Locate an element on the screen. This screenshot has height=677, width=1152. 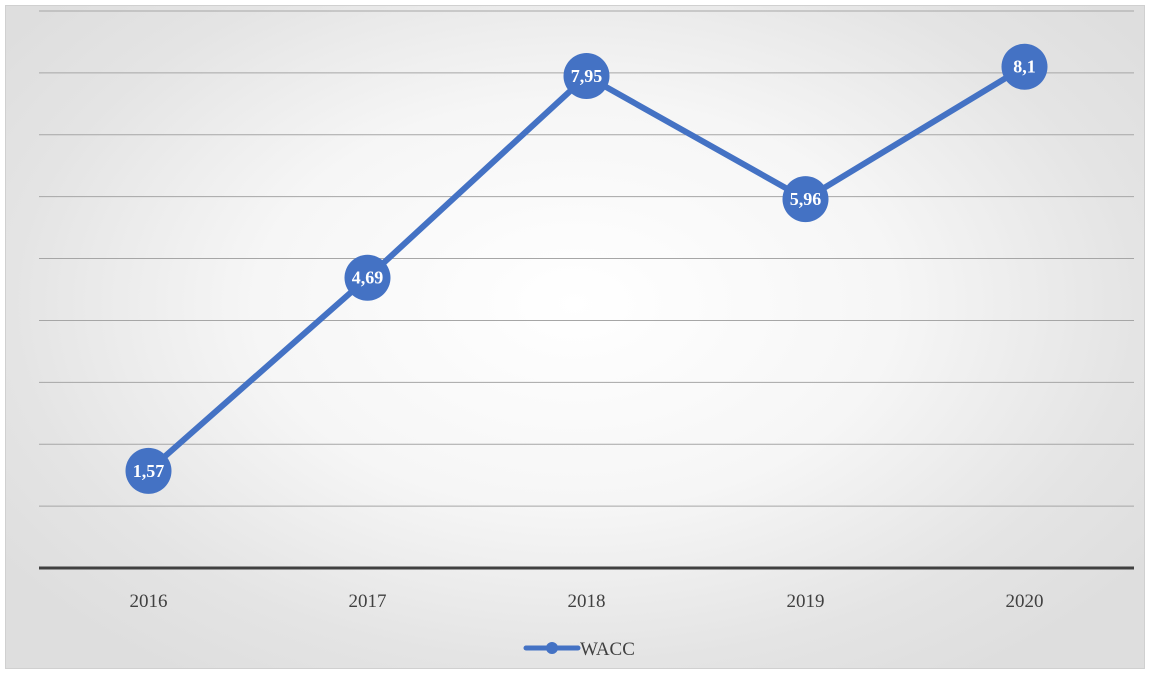
x-tick-label-2016: 2016 is located at coordinates (149, 601).